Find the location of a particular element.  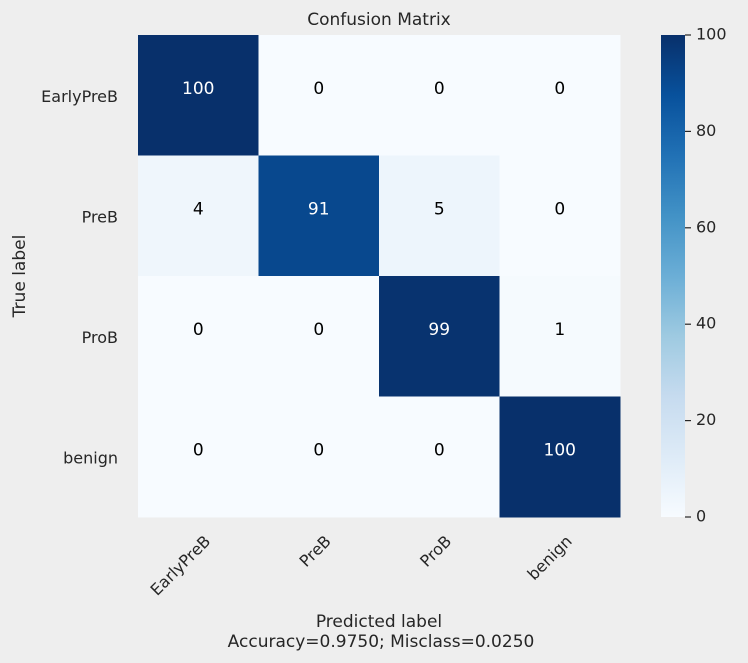

y-tick-label: ProB is located at coordinates (100, 337).